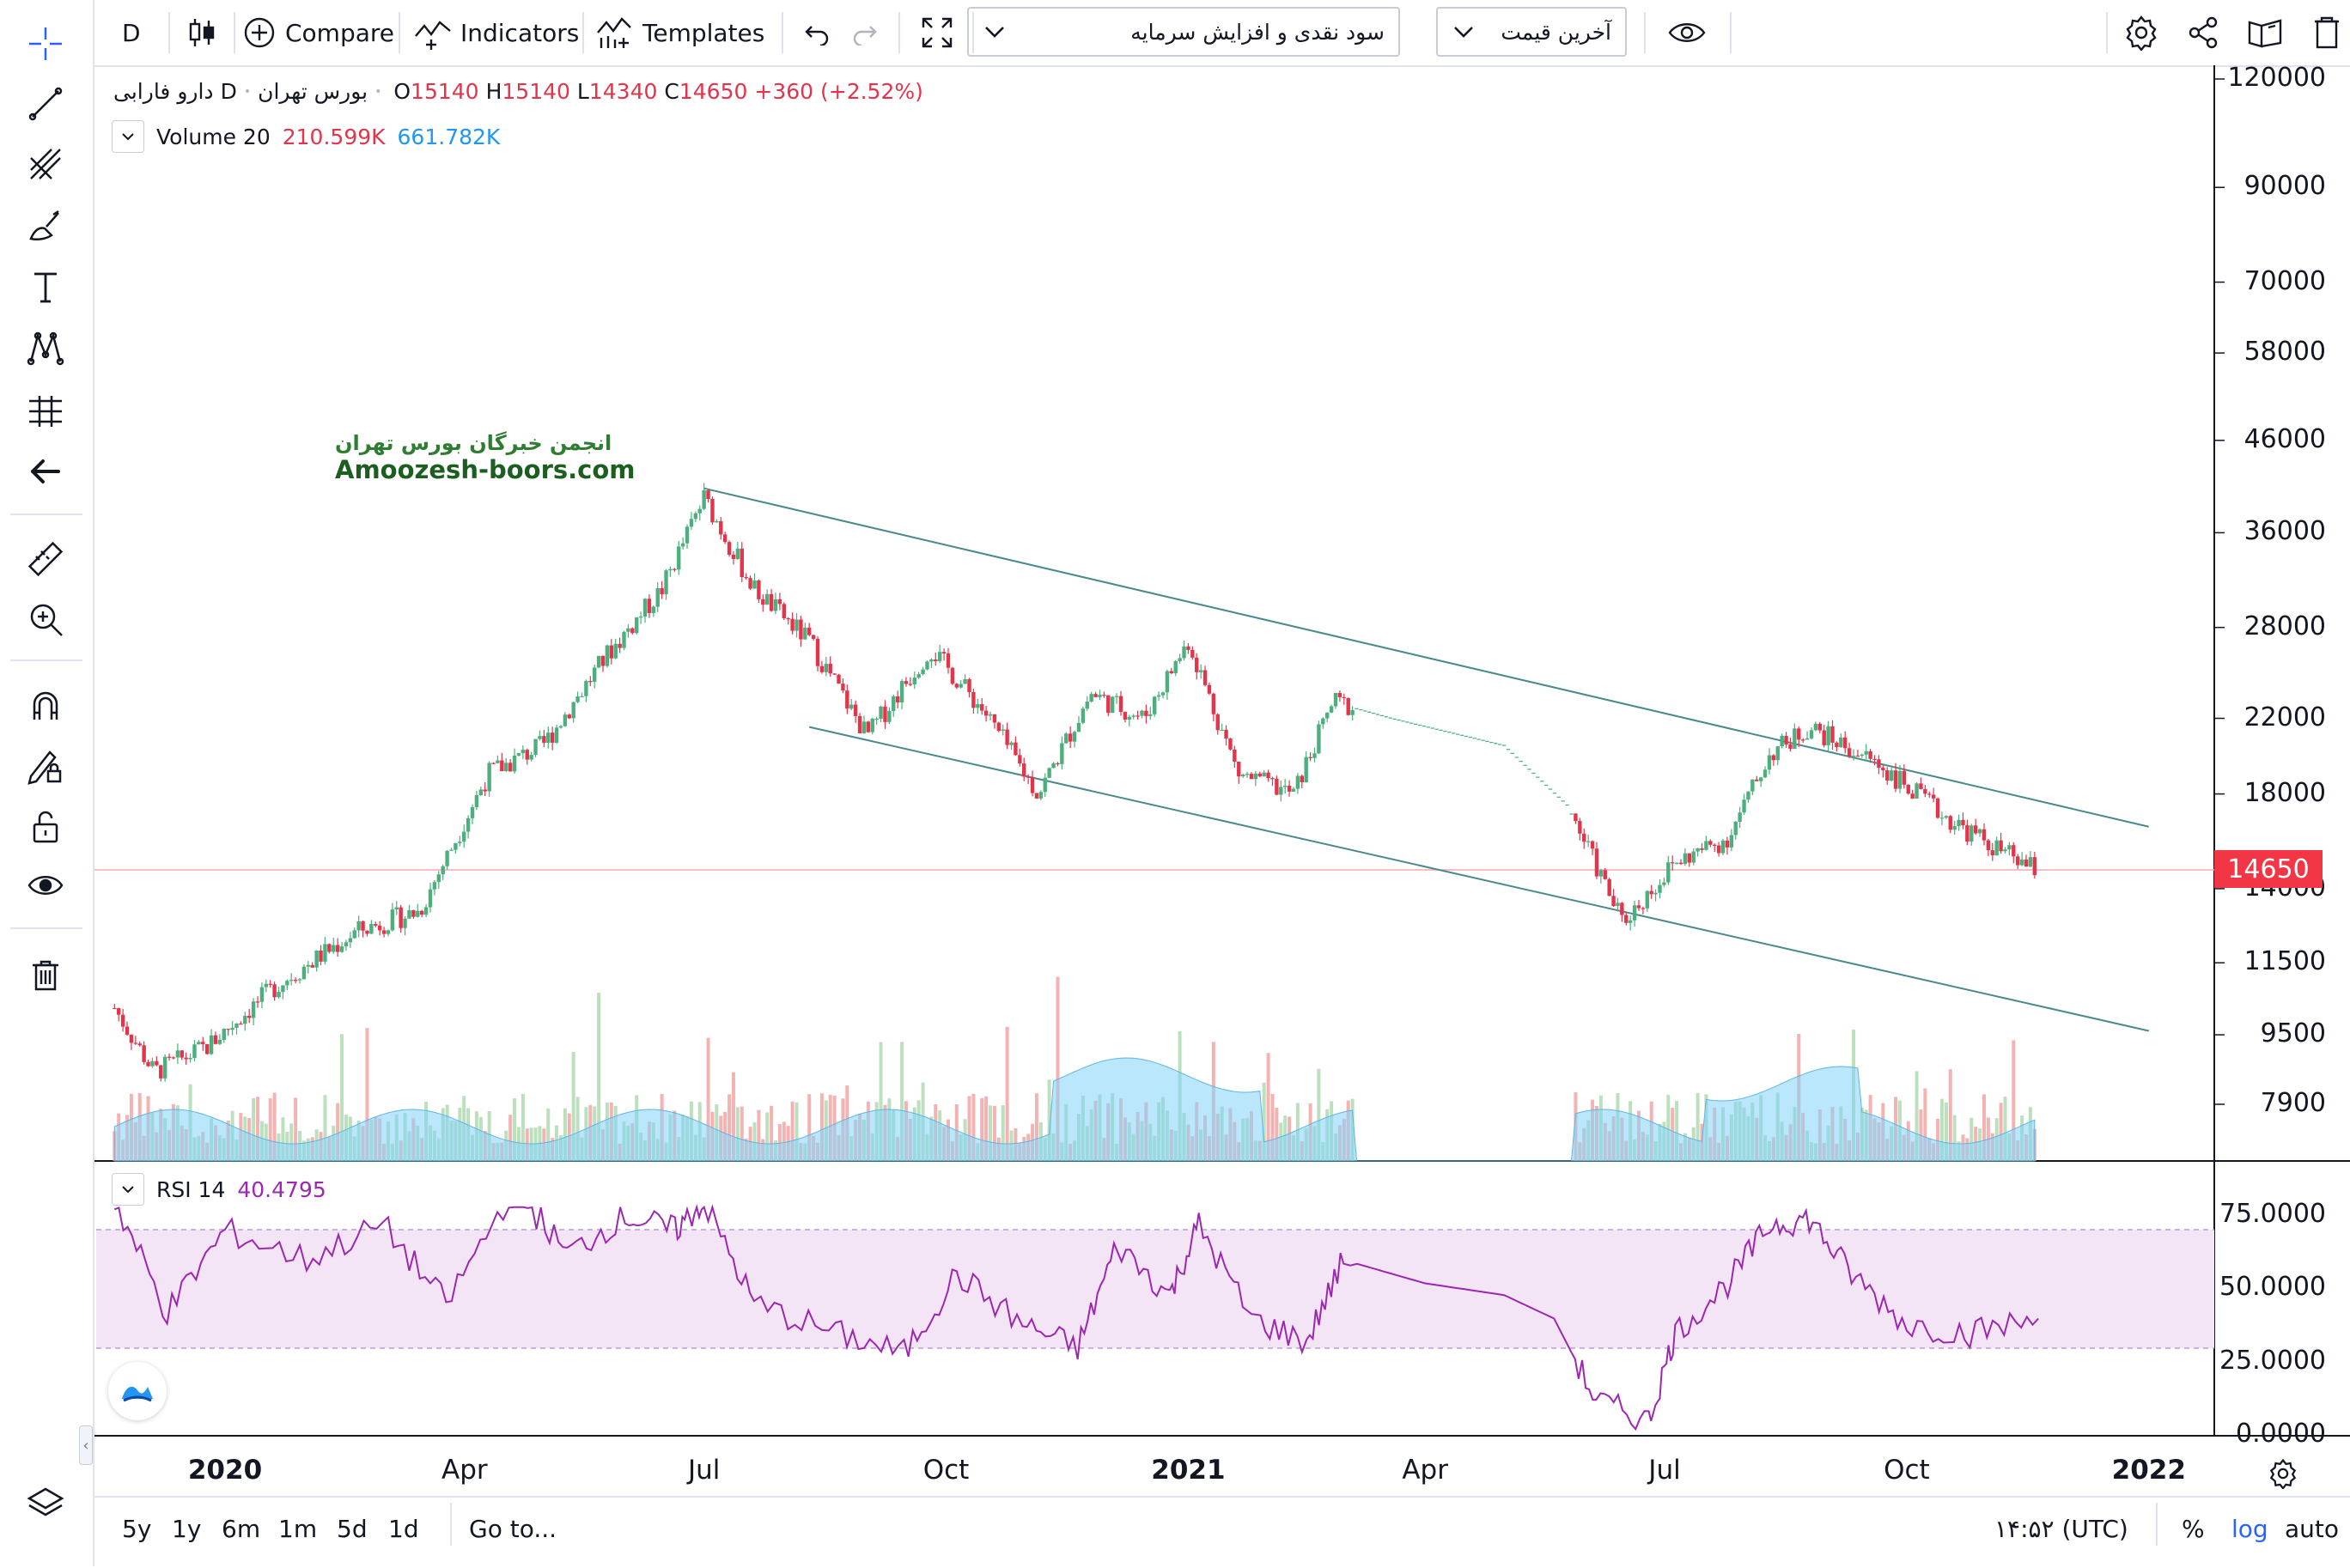  I want to click on time-axis-label: Jul, so click(1665, 1470).